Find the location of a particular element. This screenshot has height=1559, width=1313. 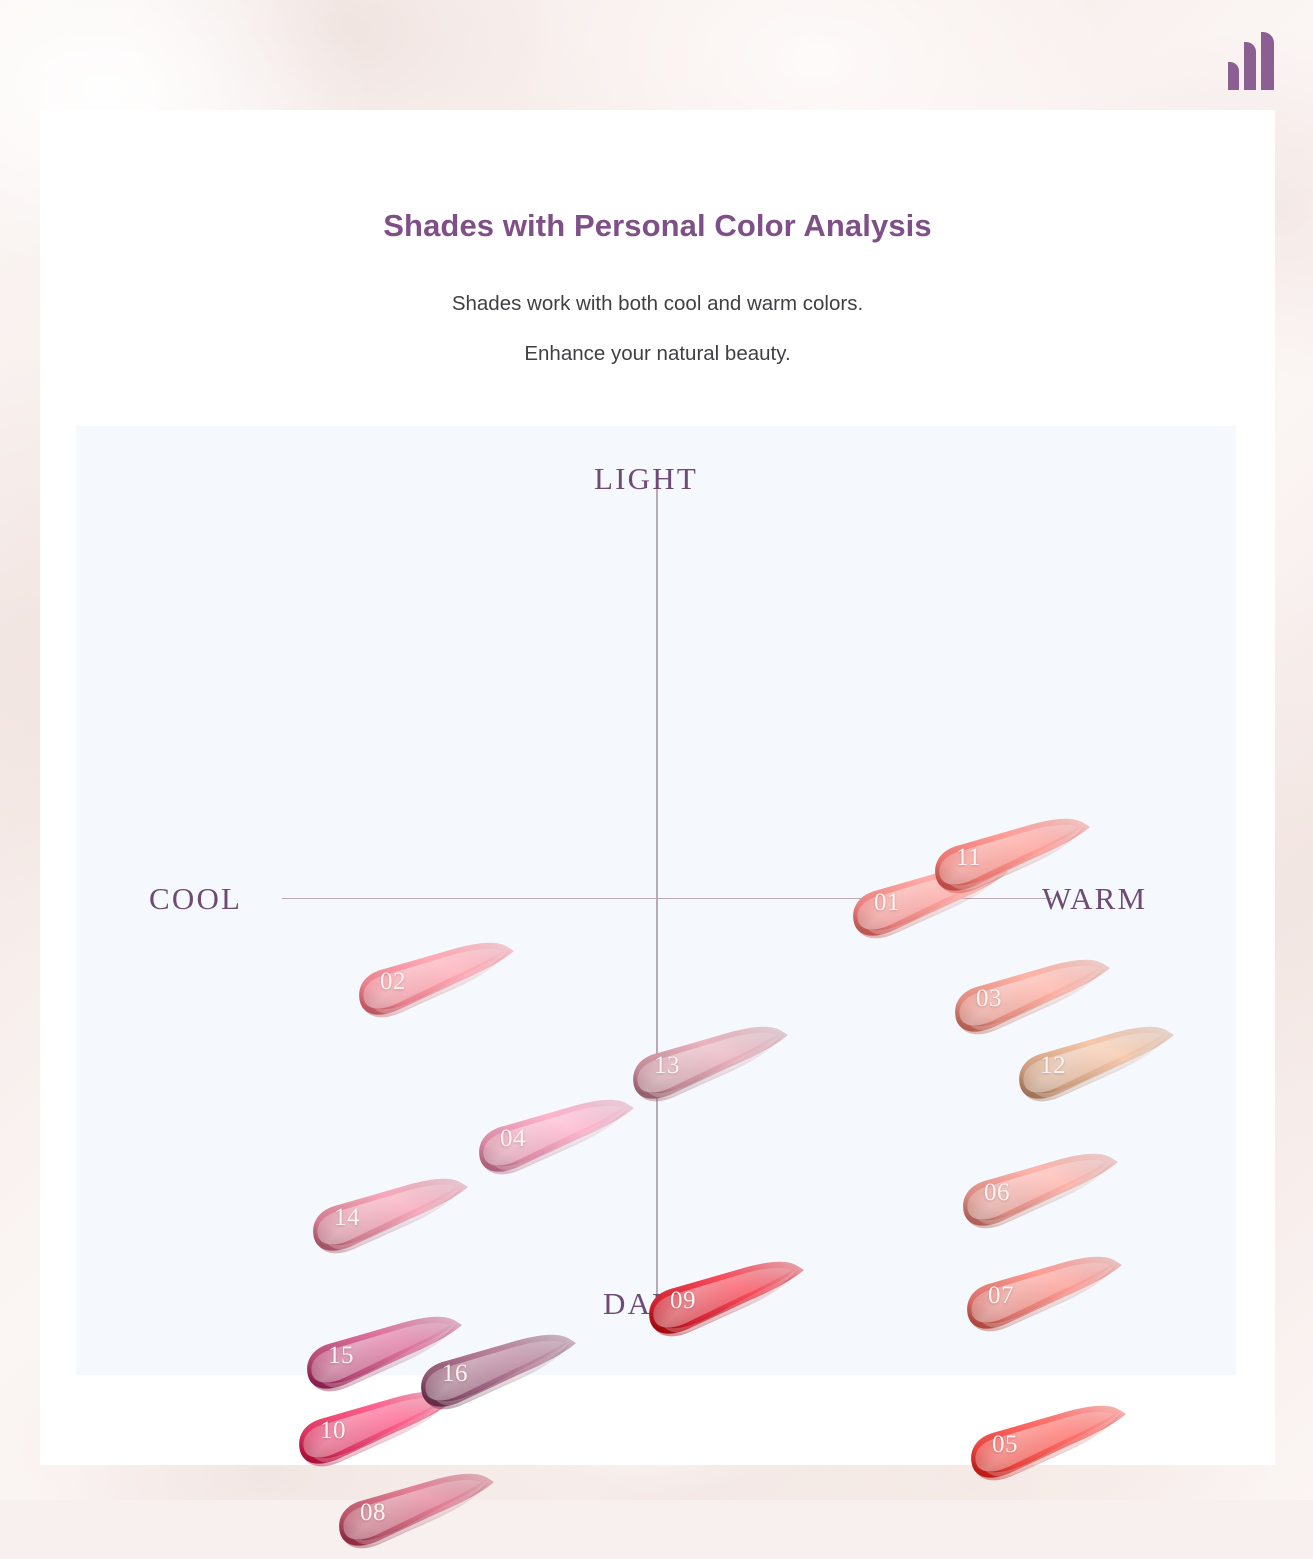

shade-number-04: 04 is located at coordinates (513, 1138).